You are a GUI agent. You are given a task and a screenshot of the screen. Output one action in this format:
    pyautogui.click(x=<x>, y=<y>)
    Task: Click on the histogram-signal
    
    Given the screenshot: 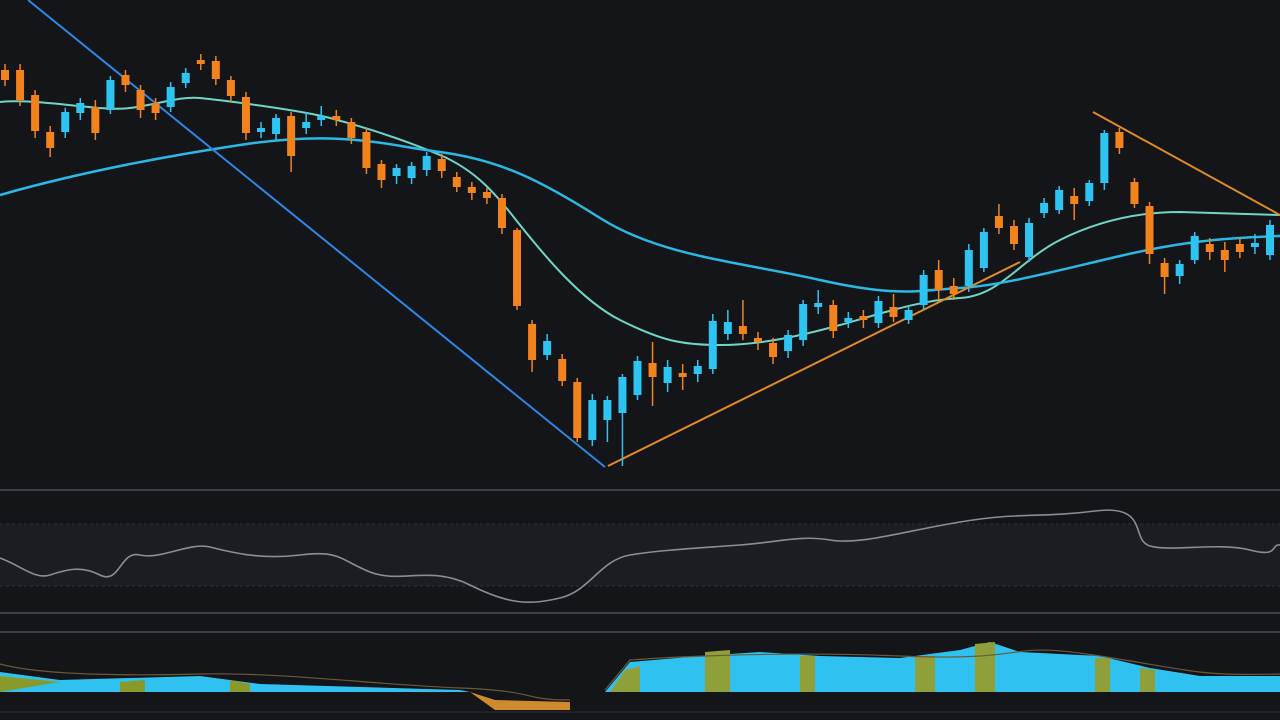 What is the action you would take?
    pyautogui.click(x=640, y=675)
    